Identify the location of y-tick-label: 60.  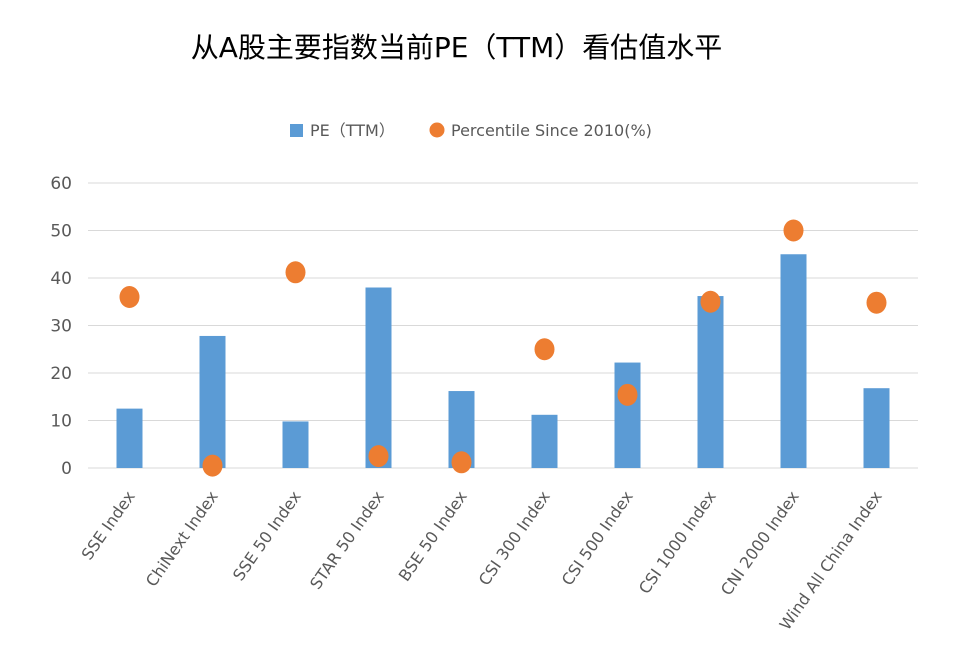
(61, 184).